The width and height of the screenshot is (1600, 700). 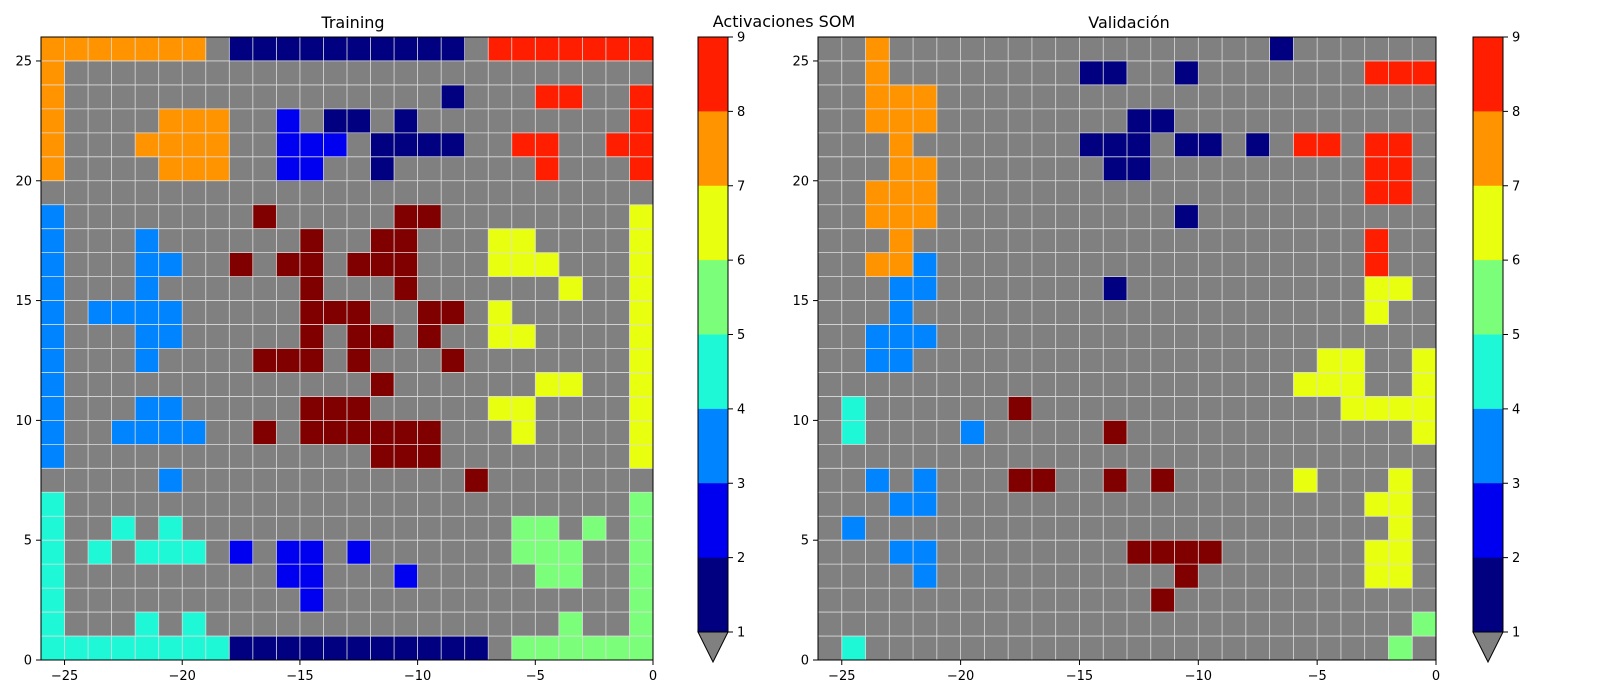 What do you see at coordinates (741, 38) in the screenshot?
I see `colorbar-tick-label: 9` at bounding box center [741, 38].